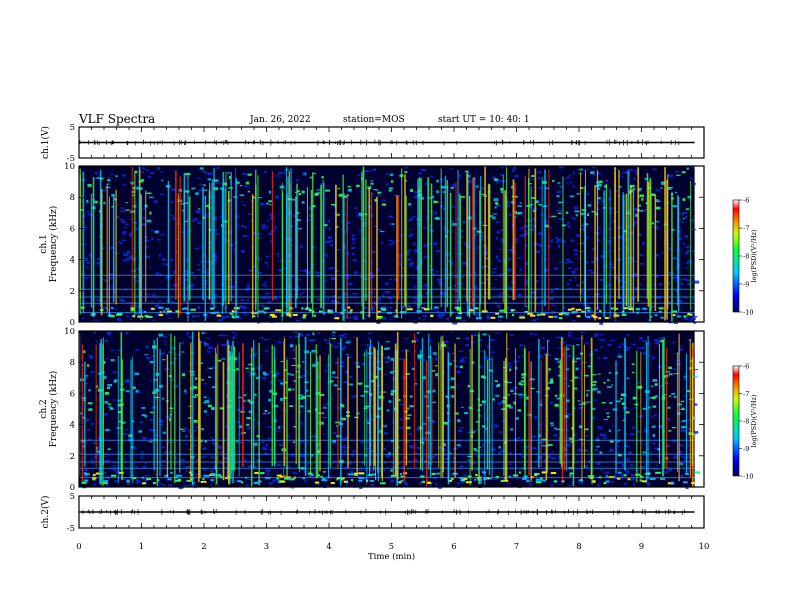 Image resolution: width=792 pixels, height=612 pixels. What do you see at coordinates (746, 422) in the screenshot?
I see `colorbar-tick-label: -8` at bounding box center [746, 422].